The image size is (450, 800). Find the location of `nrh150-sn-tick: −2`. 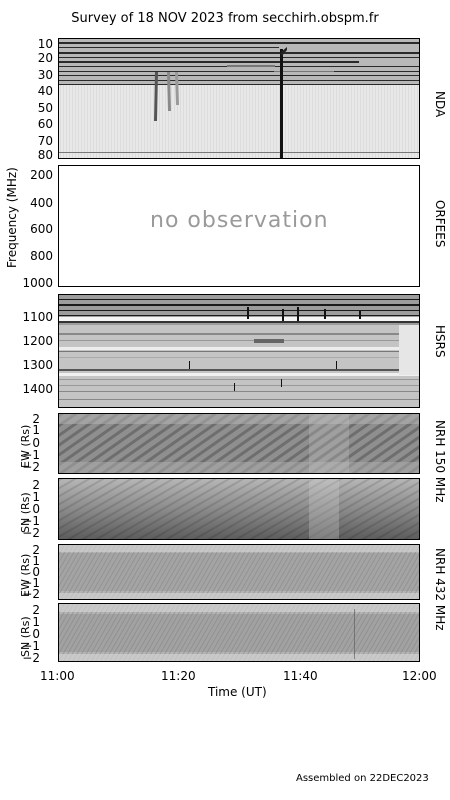

nrh150-sn-tick: −2 is located at coordinates (31, 533).